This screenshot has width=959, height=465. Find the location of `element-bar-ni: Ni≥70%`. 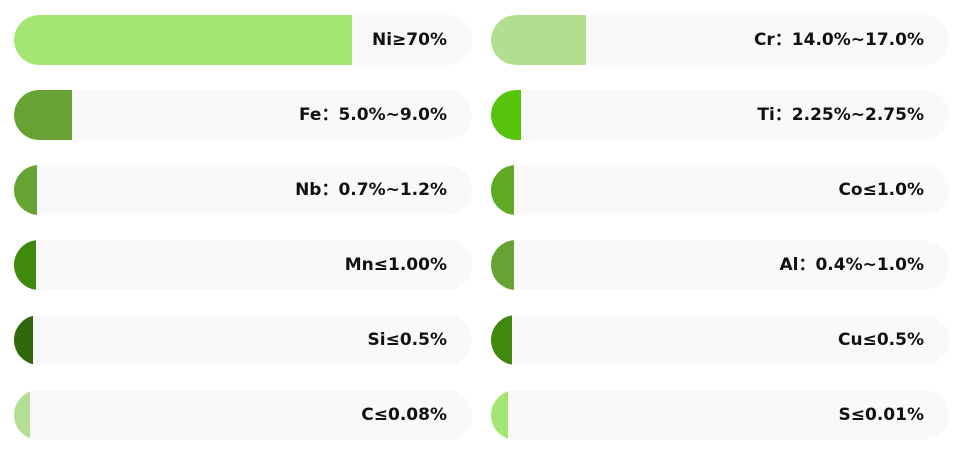

element-bar-ni: Ni≥70% is located at coordinates (243, 40).